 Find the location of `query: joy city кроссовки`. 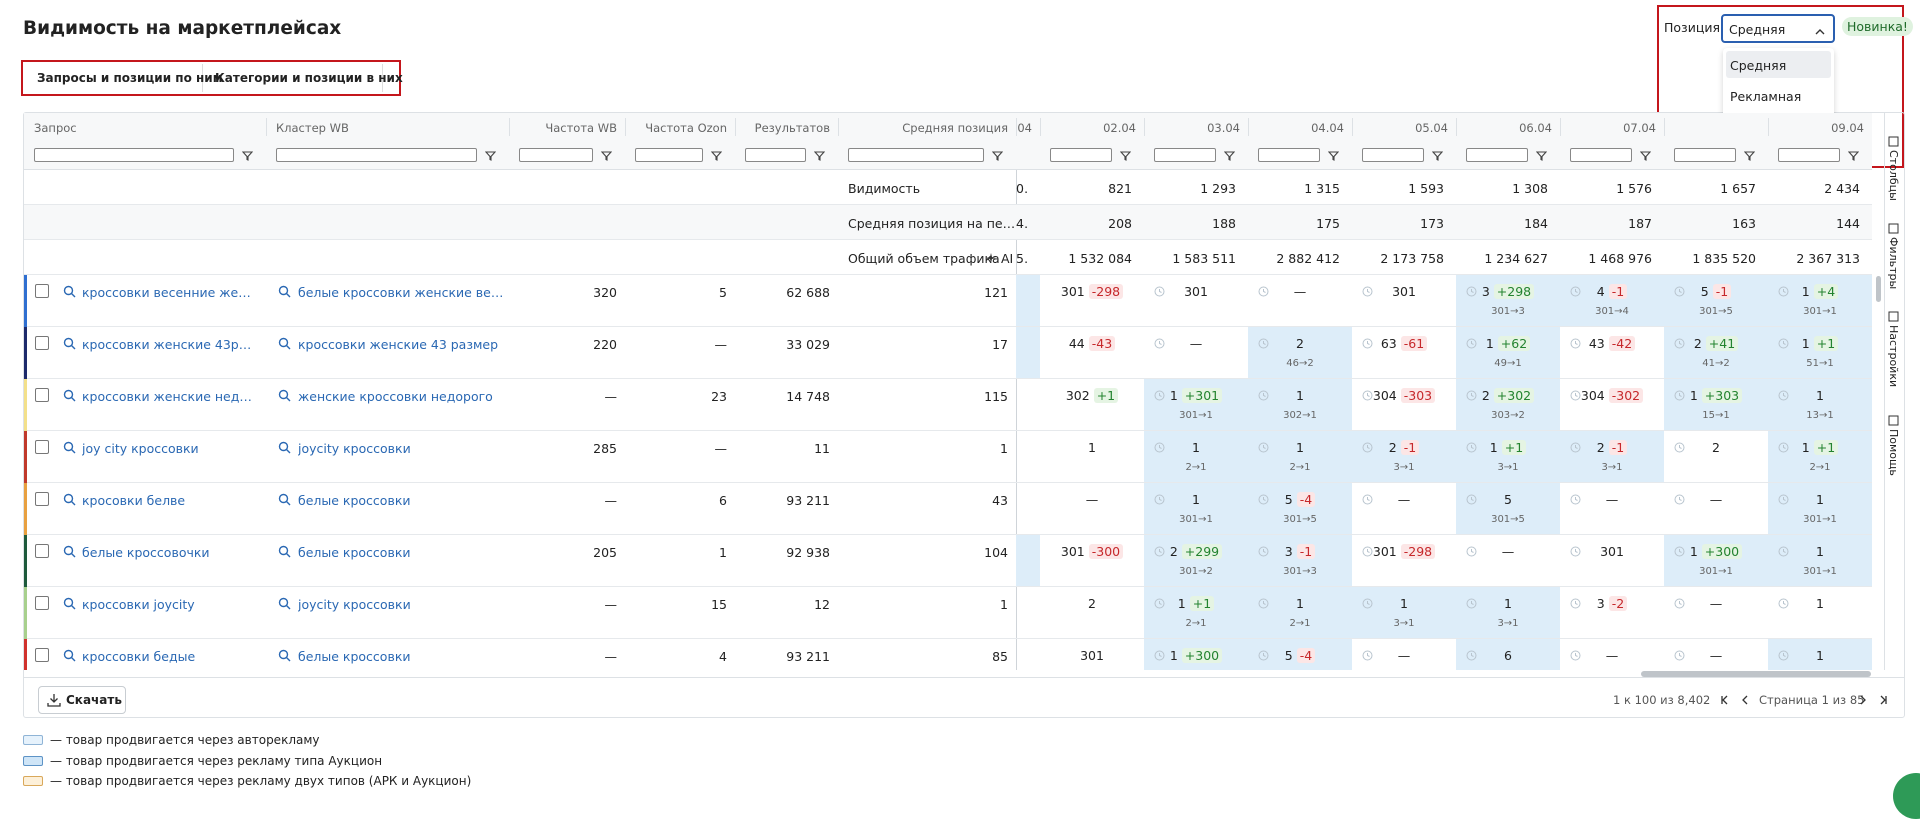

query: joy city кроссовки is located at coordinates (140, 448).